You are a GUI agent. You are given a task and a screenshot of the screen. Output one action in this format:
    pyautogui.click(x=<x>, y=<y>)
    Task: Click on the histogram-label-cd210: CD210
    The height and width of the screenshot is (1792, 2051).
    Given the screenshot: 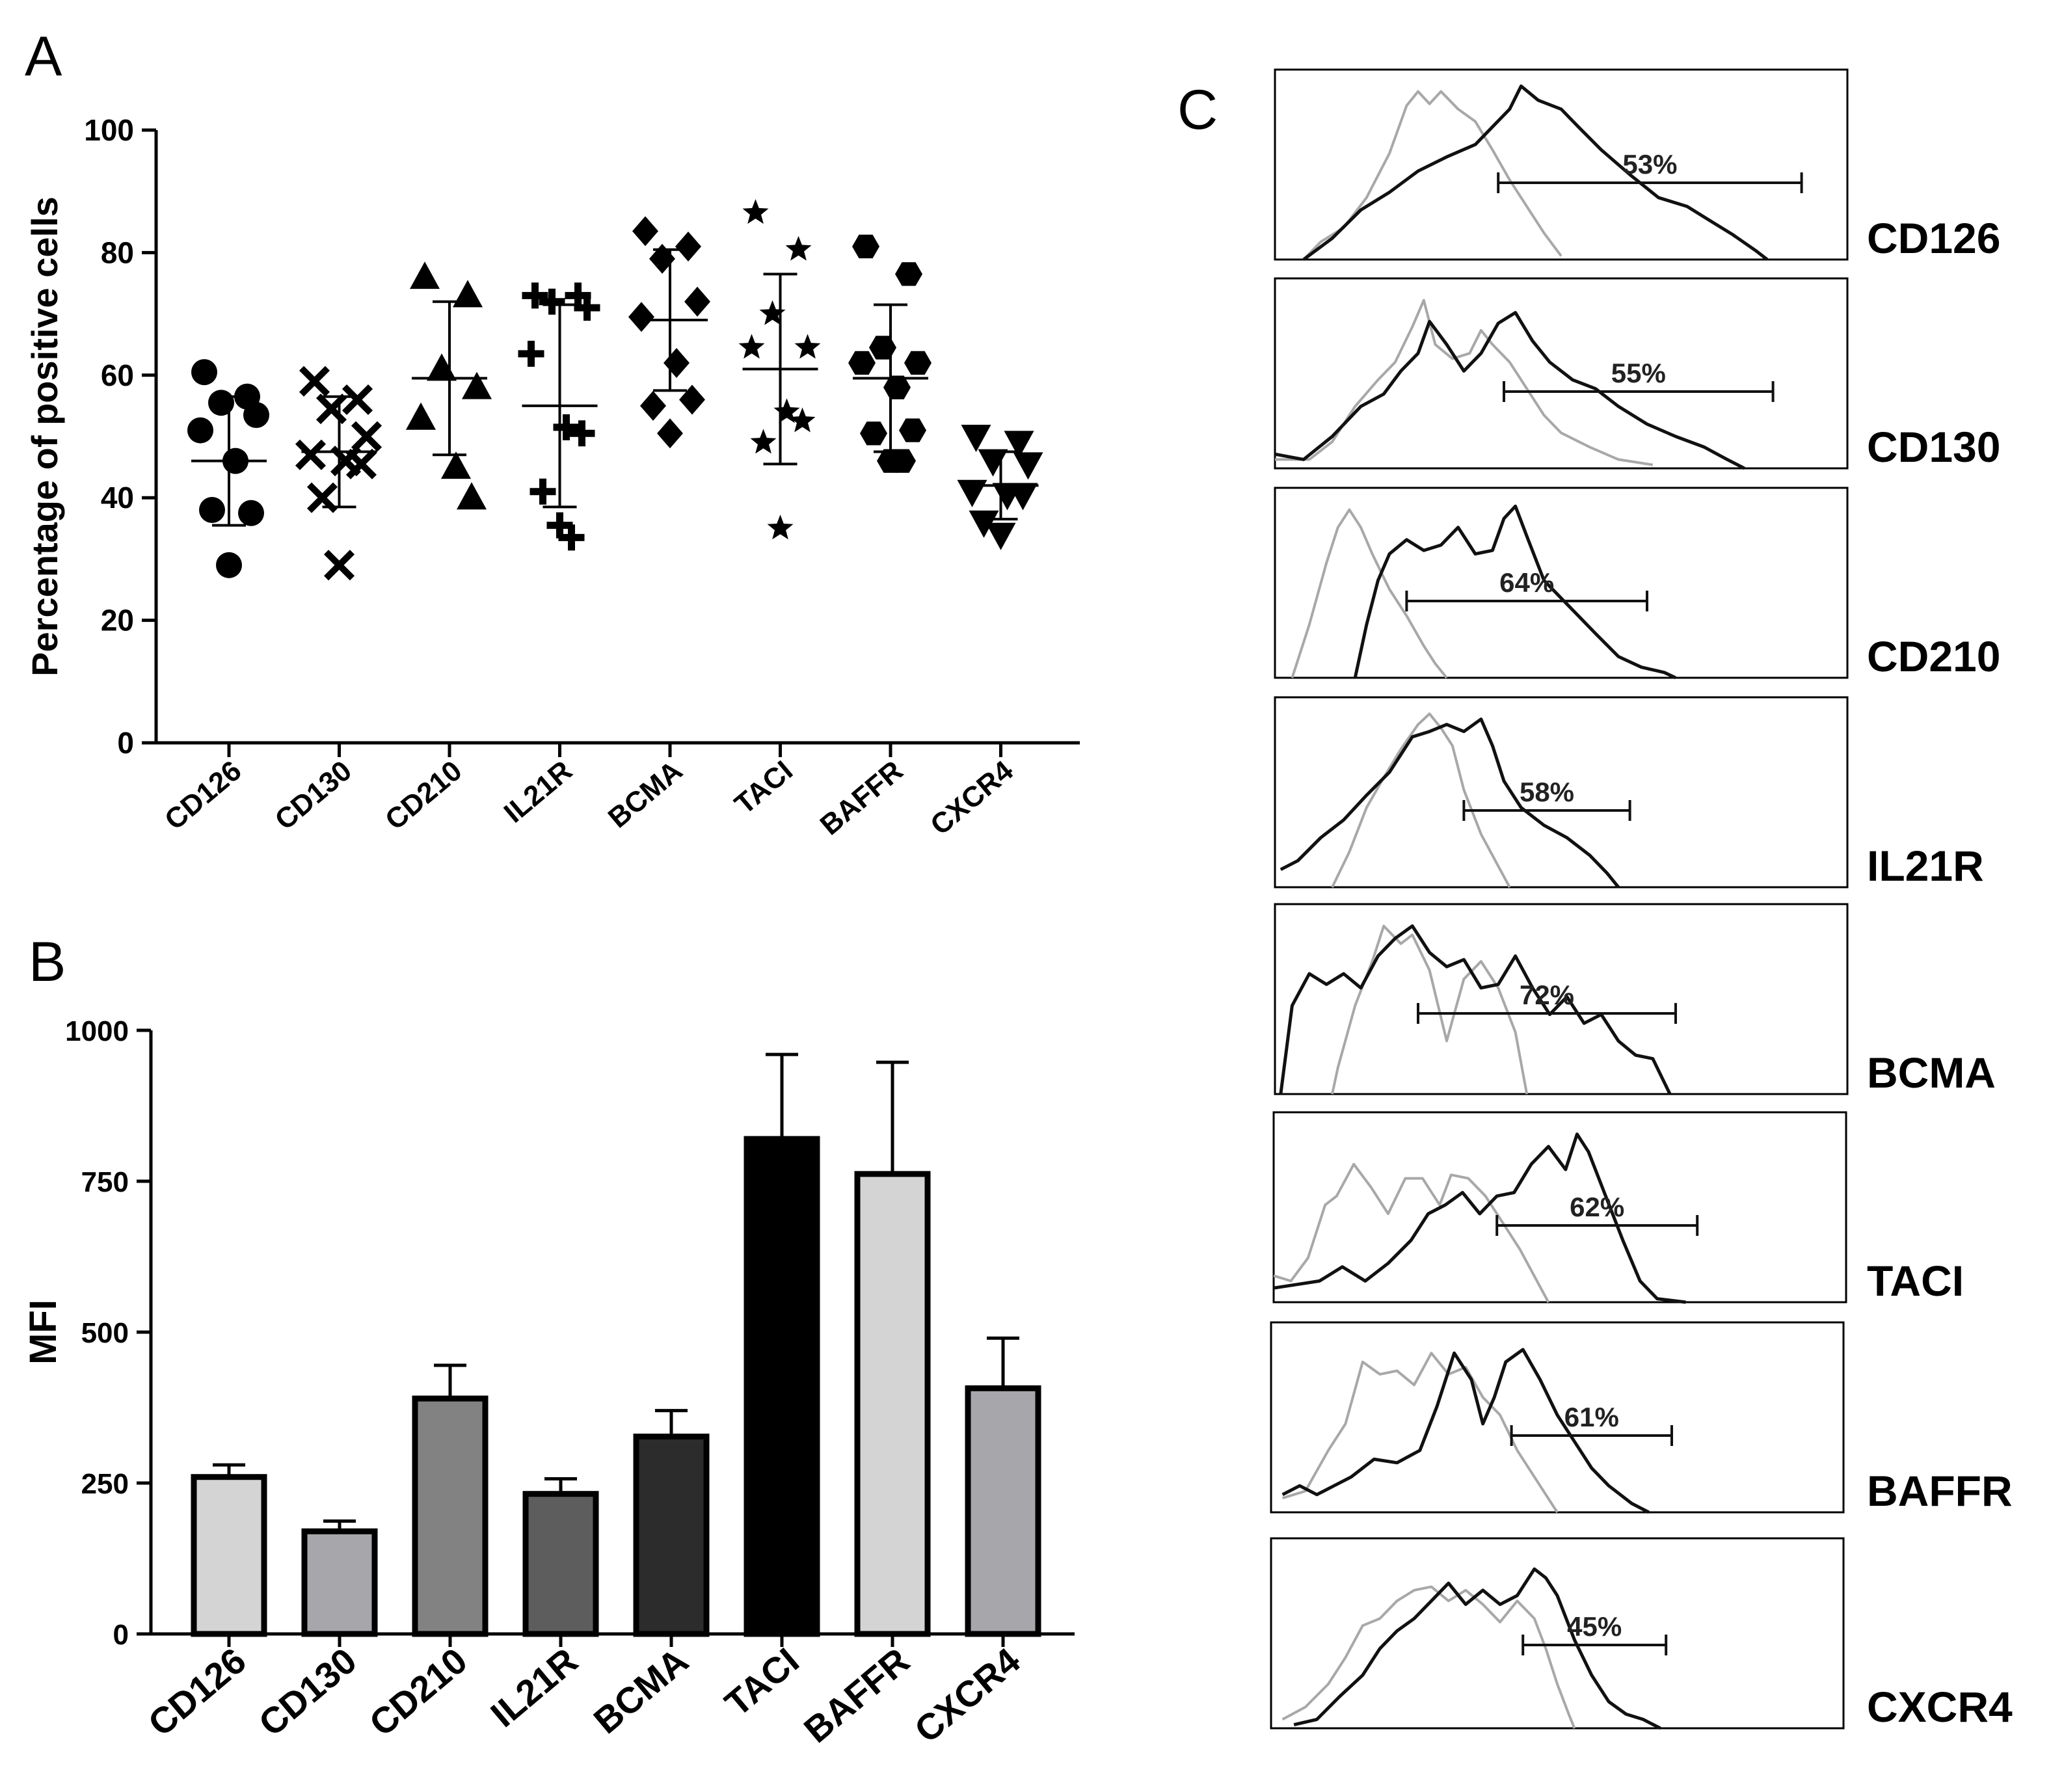 What is the action you would take?
    pyautogui.click(x=1933, y=656)
    